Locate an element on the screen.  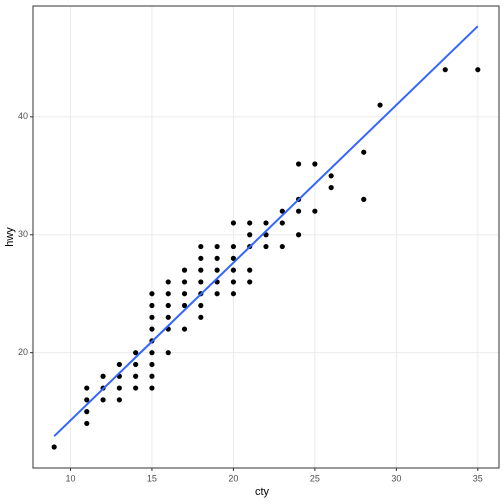
y-tick-label: 30 is located at coordinates (23, 234).